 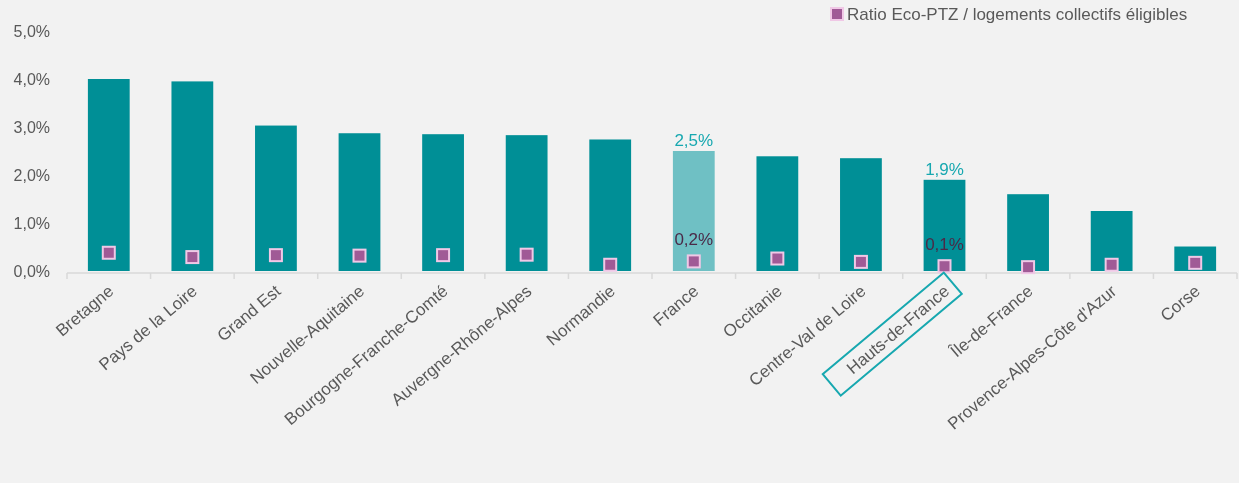 I want to click on legend-label: Ratio Eco-PTZ / logements collectifs éligibles, so click(x=1017, y=14).